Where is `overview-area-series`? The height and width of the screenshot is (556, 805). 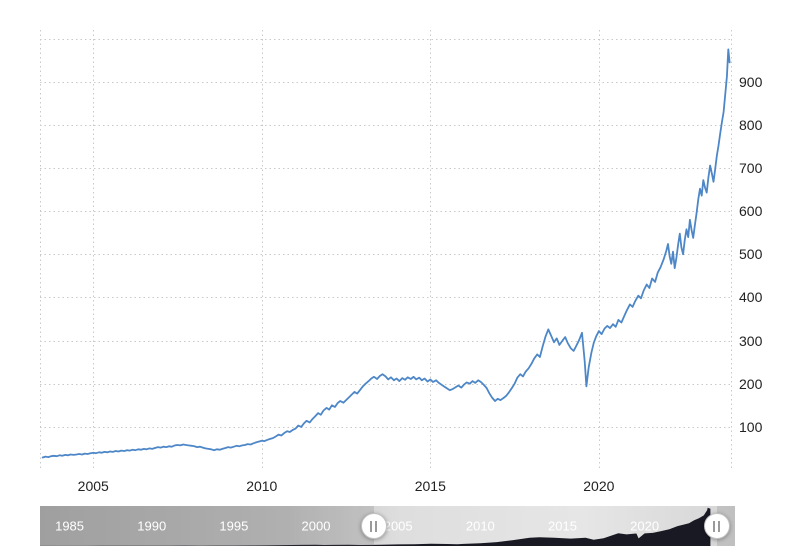 overview-area-series is located at coordinates (375, 526).